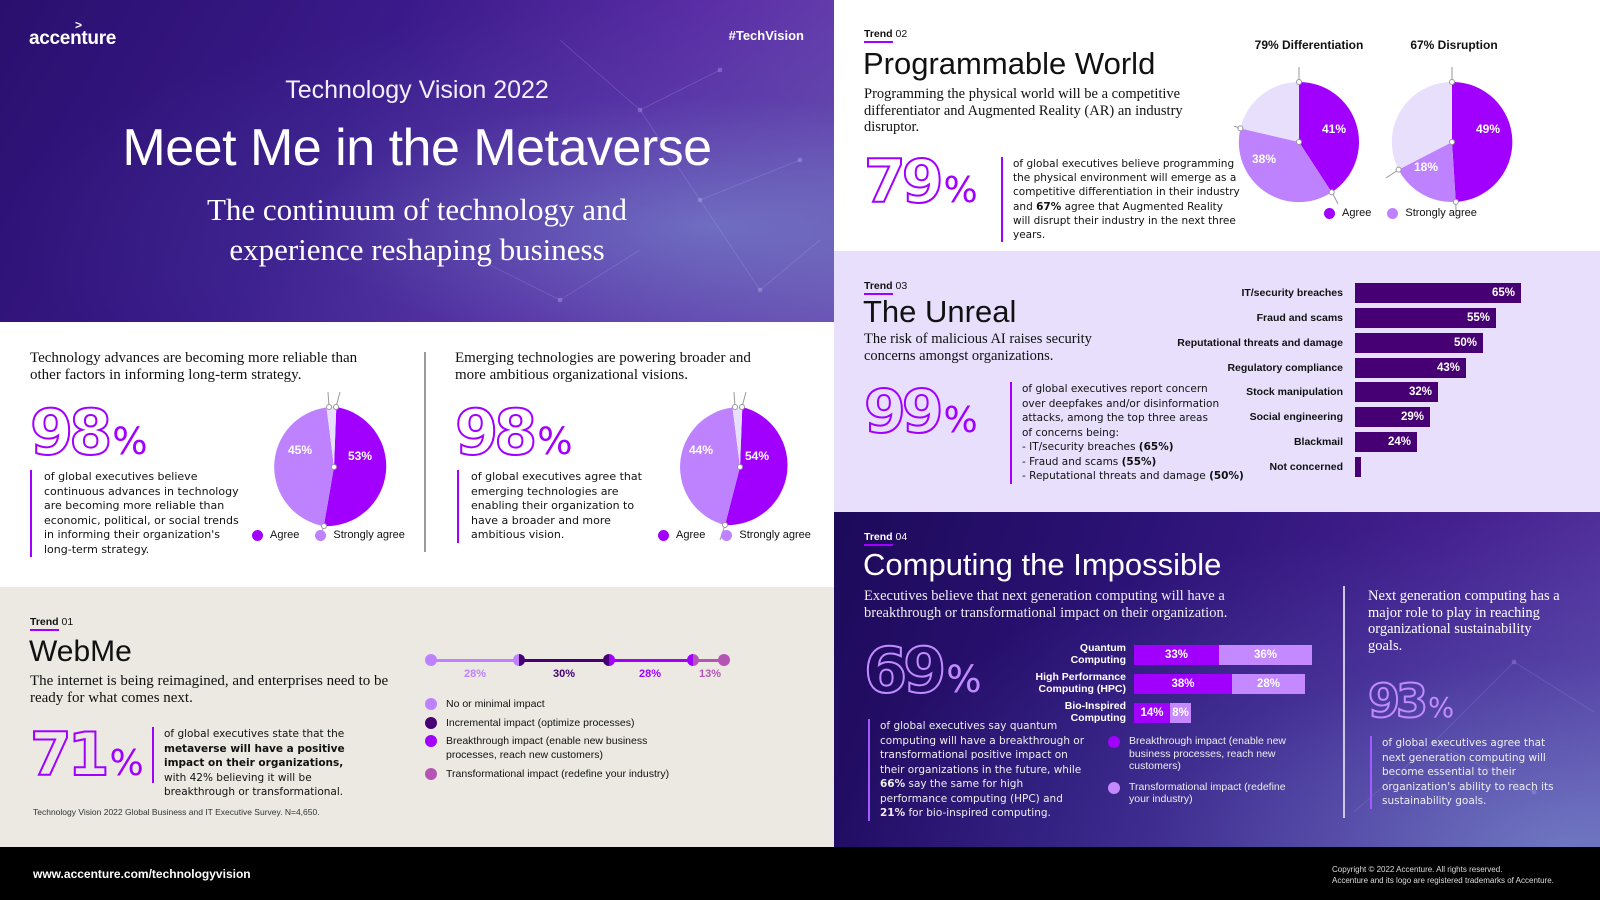 The height and width of the screenshot is (900, 1600). What do you see at coordinates (564, 674) in the screenshot?
I see `timeline-value-incremental: 30%` at bounding box center [564, 674].